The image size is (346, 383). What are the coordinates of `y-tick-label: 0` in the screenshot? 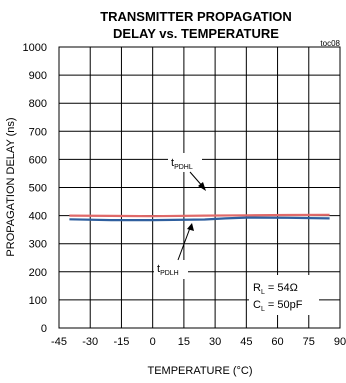 It's located at (44, 329).